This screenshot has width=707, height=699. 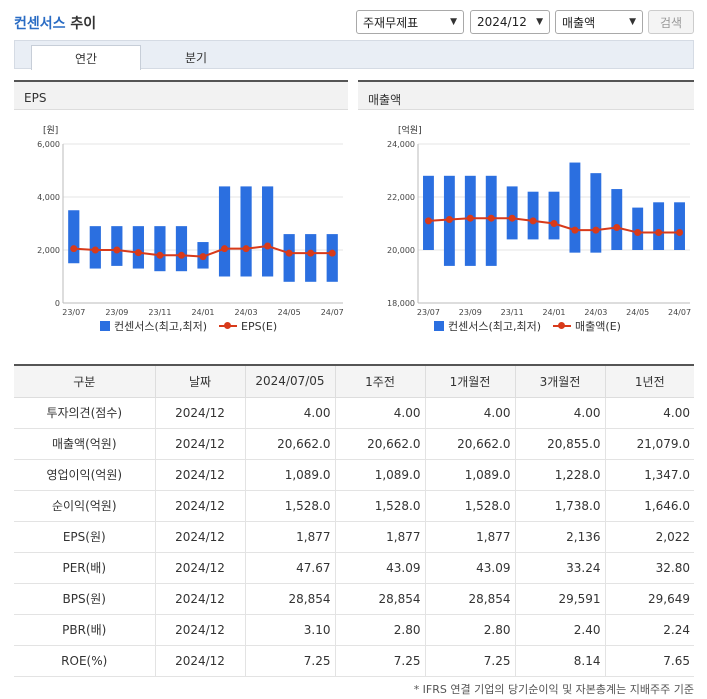 I want to click on table-cell: 2,136, so click(x=560, y=536).